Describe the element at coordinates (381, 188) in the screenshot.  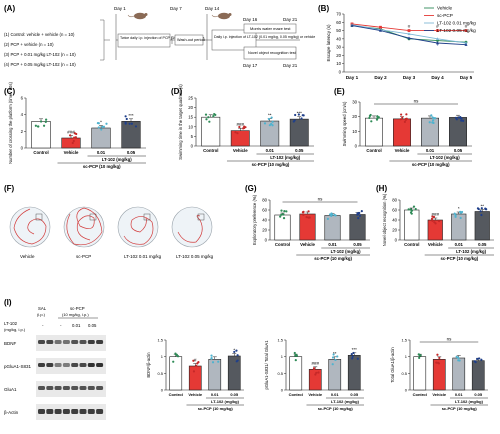
I see `panel-h-letter: (H)` at that location.